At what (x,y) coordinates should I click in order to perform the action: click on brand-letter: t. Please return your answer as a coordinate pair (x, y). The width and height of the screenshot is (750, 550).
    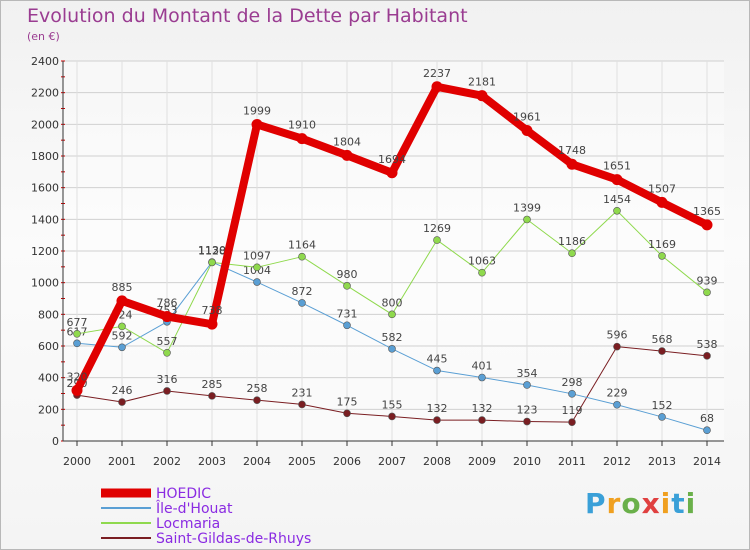
    Looking at the image, I should click on (678, 503).